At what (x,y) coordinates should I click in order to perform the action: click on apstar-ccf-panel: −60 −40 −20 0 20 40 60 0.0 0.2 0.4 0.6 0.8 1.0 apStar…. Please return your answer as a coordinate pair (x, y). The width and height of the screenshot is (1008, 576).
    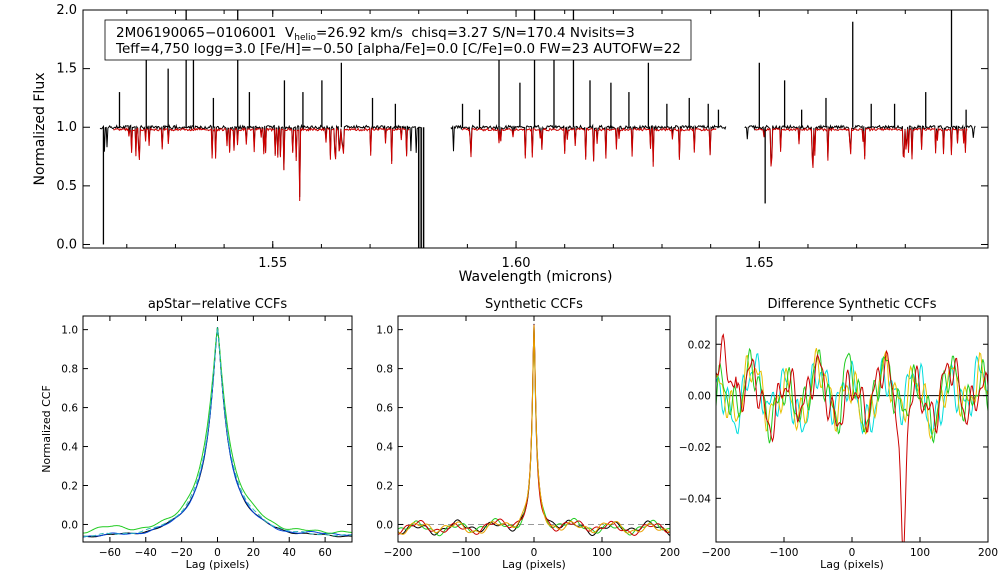
    Looking at the image, I should click on (196, 434).